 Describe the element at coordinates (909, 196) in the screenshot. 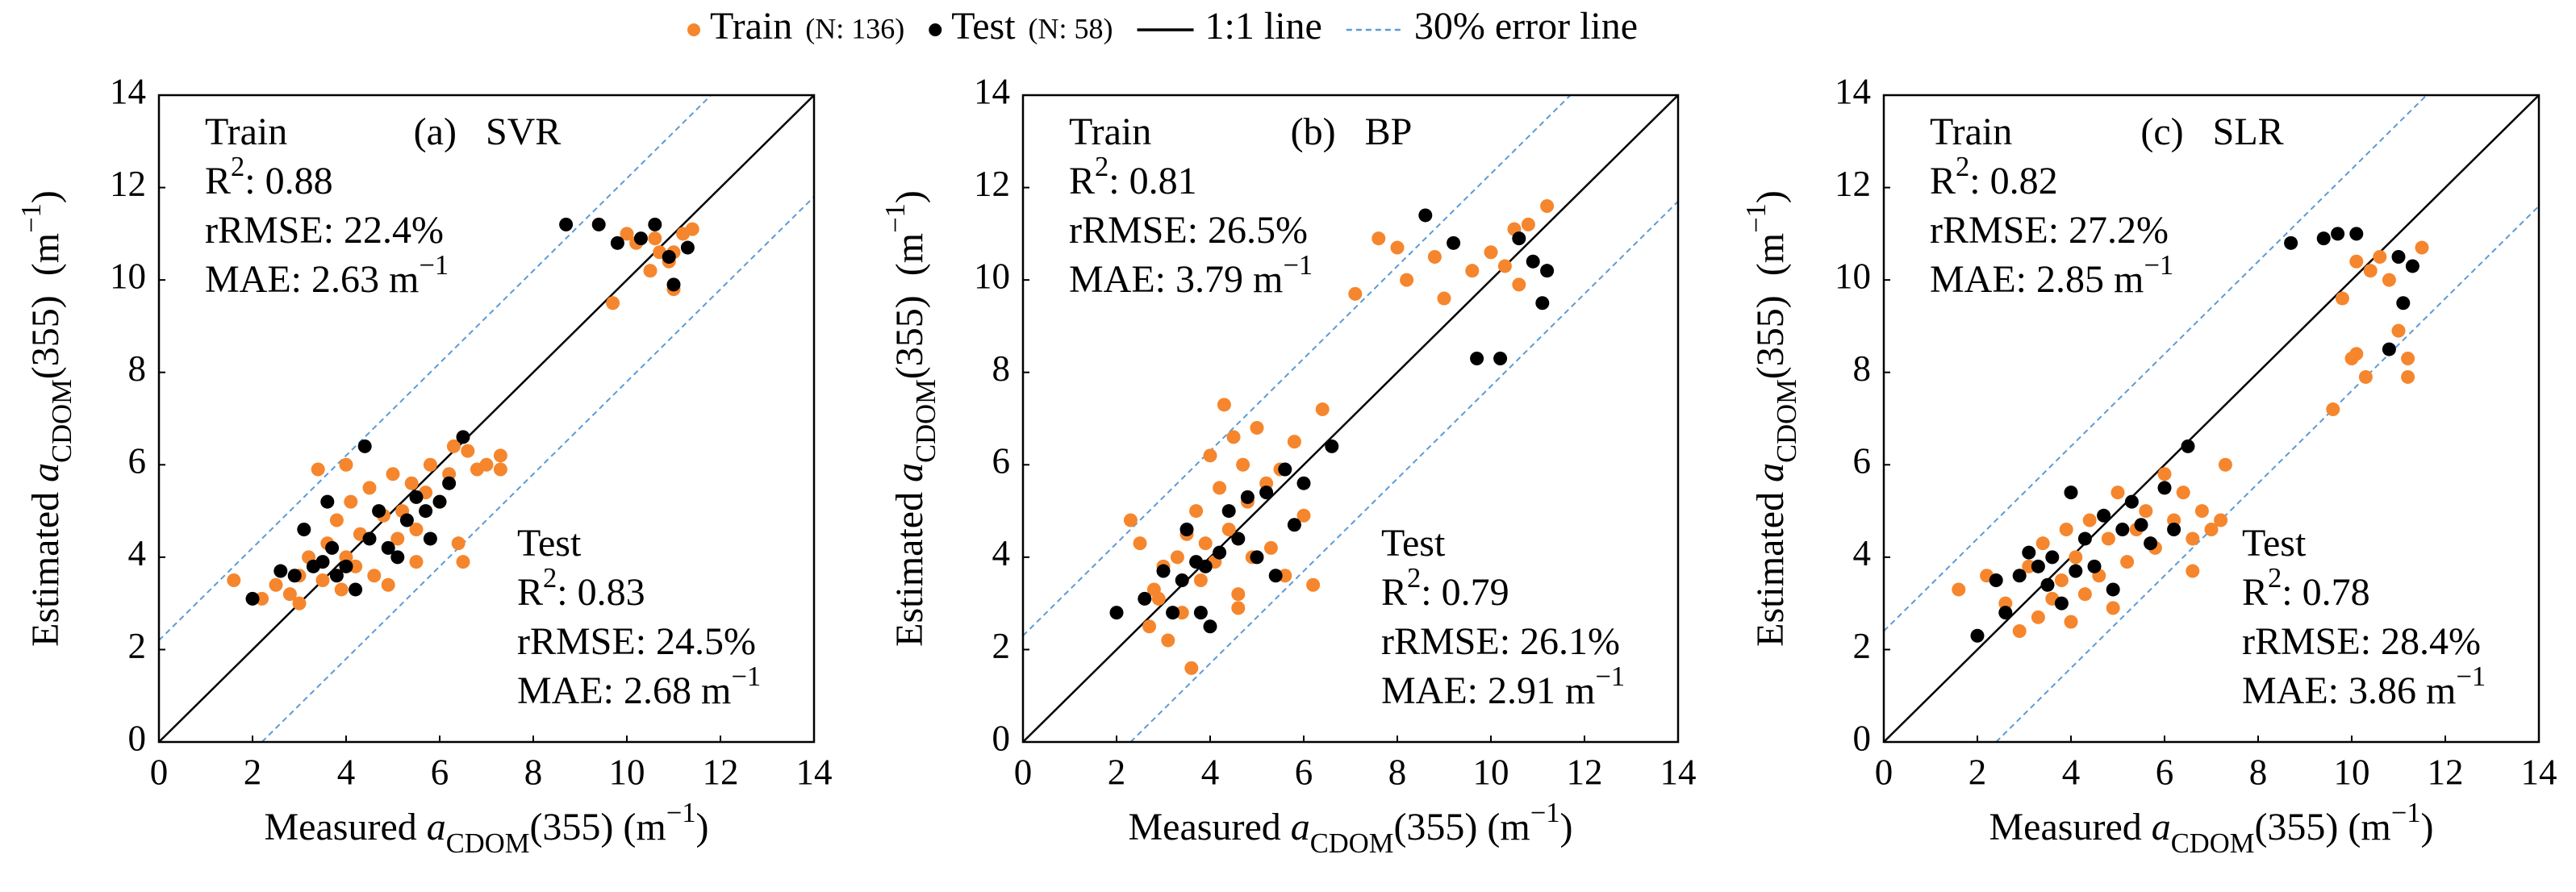

I see `y-axis-label-part: )` at that location.